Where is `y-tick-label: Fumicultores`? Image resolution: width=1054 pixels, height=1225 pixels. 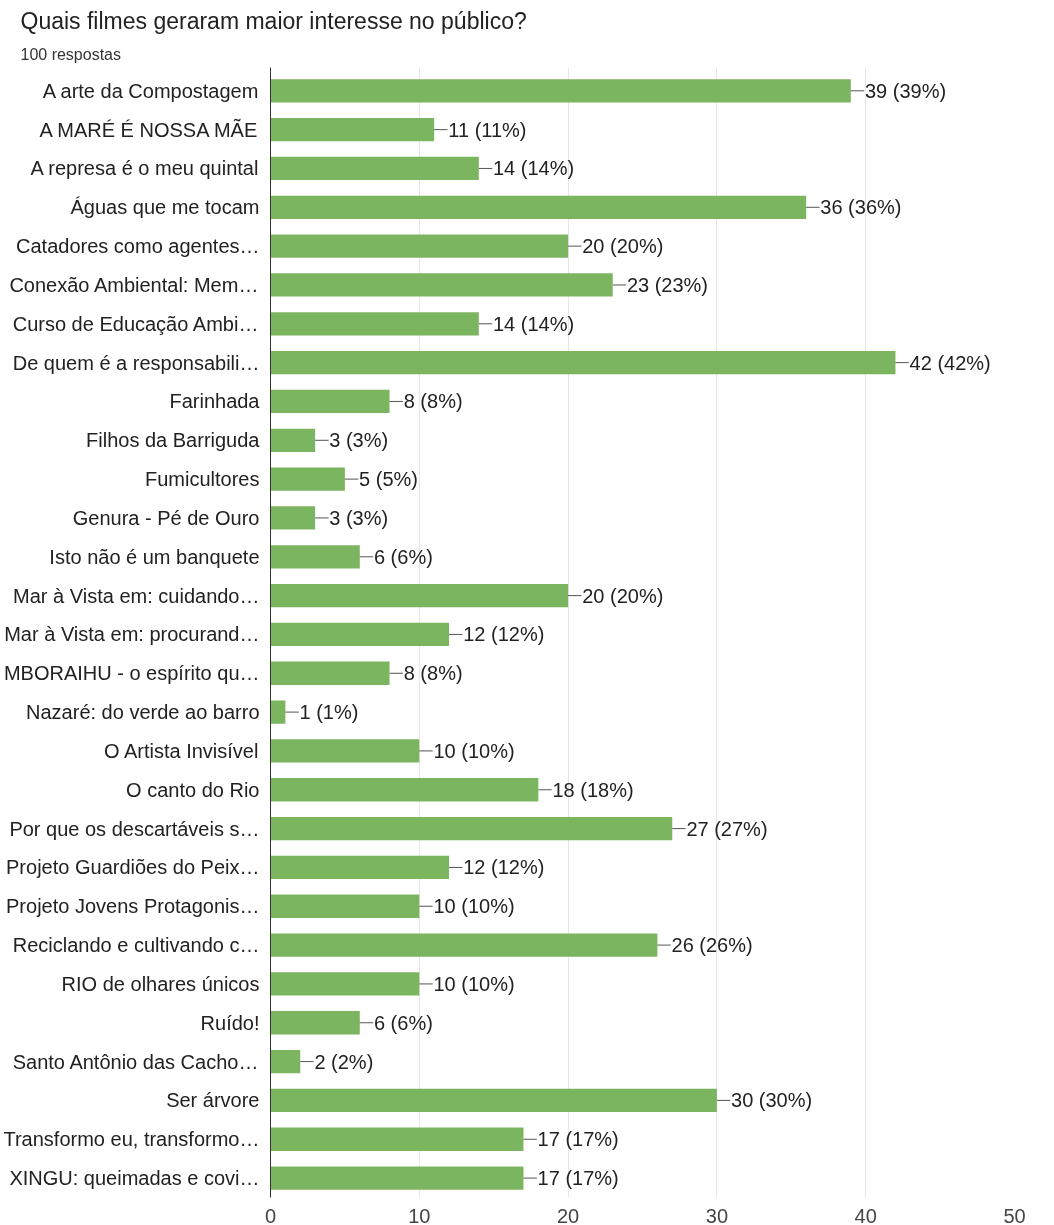
y-tick-label: Fumicultores is located at coordinates (202, 479).